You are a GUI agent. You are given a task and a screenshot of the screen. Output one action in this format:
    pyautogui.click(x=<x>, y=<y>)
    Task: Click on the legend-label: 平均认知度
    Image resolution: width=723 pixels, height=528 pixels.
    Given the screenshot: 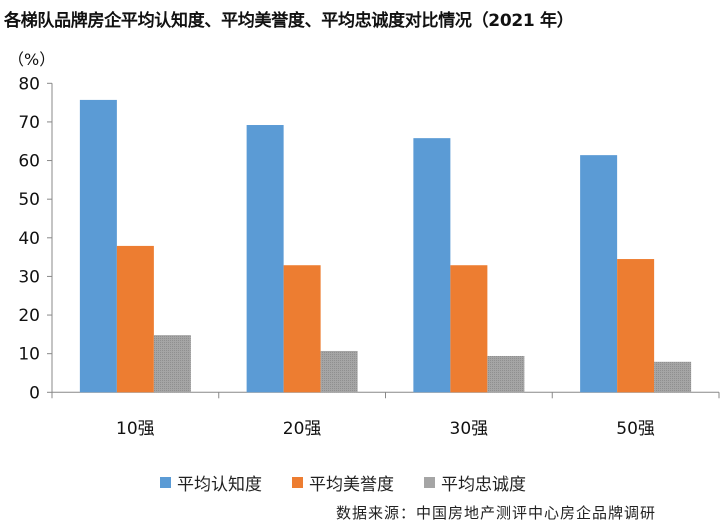 What is the action you would take?
    pyautogui.click(x=219, y=485)
    